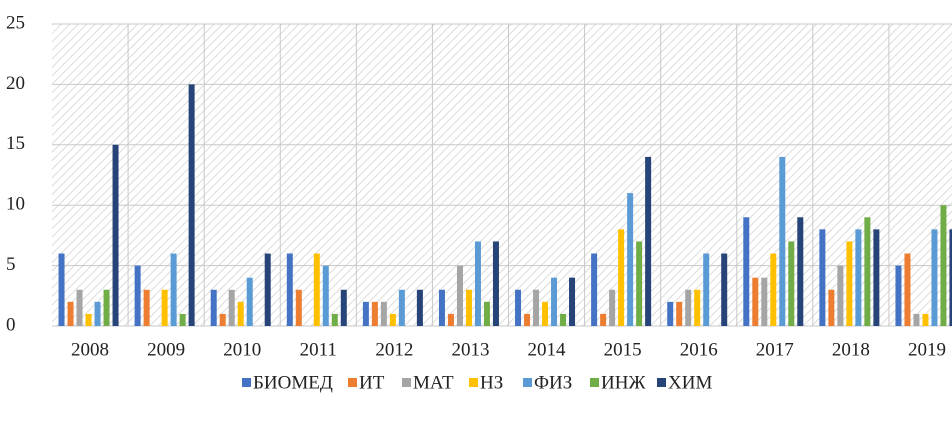 This screenshot has width=952, height=426. What do you see at coordinates (623, 349) in the screenshot?
I see `x-tick-label: 2015` at bounding box center [623, 349].